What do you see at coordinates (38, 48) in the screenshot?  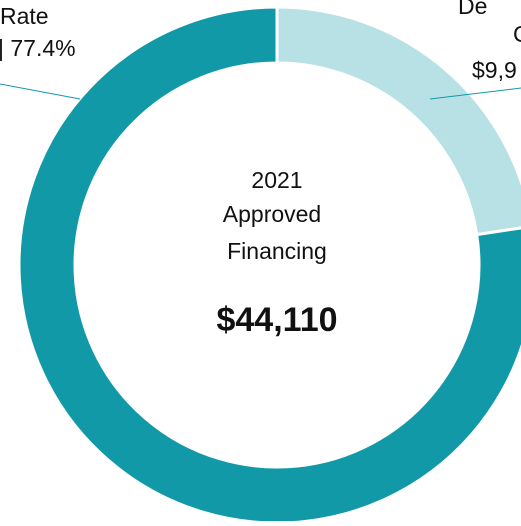 I see `slice-label: | 77.4%` at bounding box center [38, 48].